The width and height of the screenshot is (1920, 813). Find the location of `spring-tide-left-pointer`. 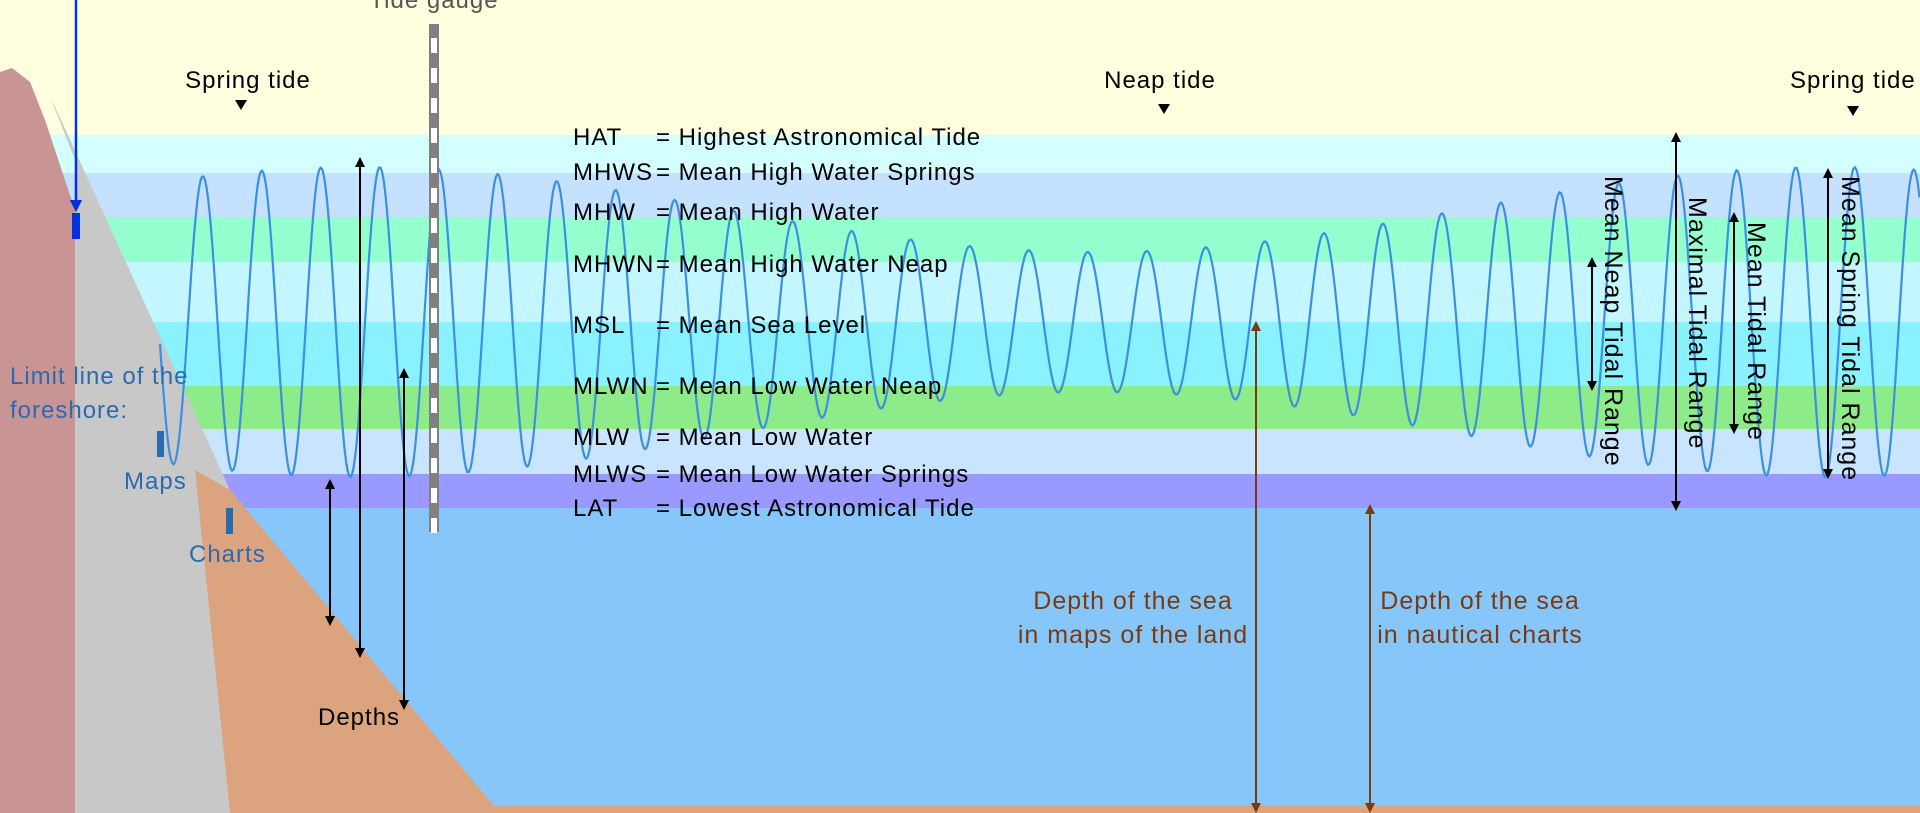

spring-tide-left-pointer is located at coordinates (241, 105).